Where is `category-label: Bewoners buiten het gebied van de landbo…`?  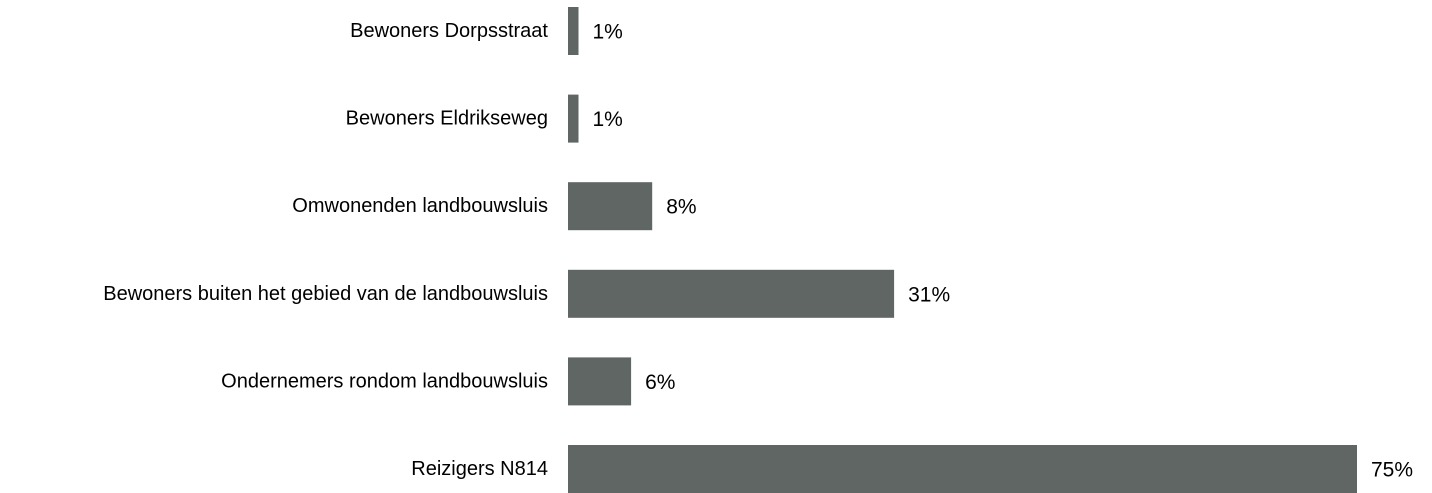 category-label: Bewoners buiten het gebied van de landbo… is located at coordinates (325, 294).